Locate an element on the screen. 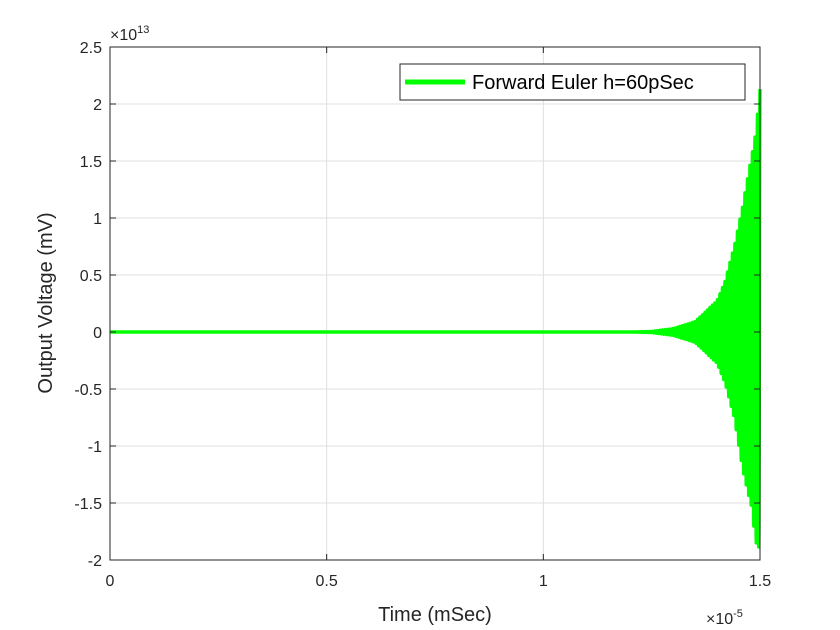 The height and width of the screenshot is (630, 840). y-tick-label: -2 is located at coordinates (95, 561).